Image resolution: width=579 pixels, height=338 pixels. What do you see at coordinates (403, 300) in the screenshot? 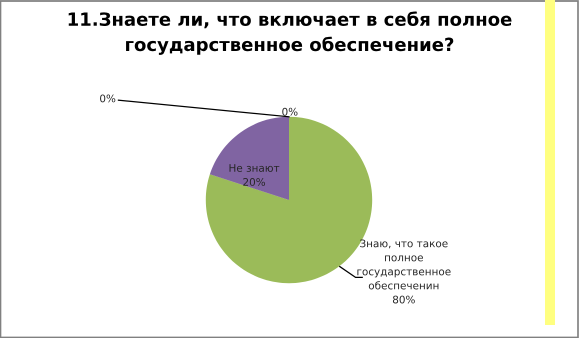
I see `data-label: 80%` at bounding box center [403, 300].